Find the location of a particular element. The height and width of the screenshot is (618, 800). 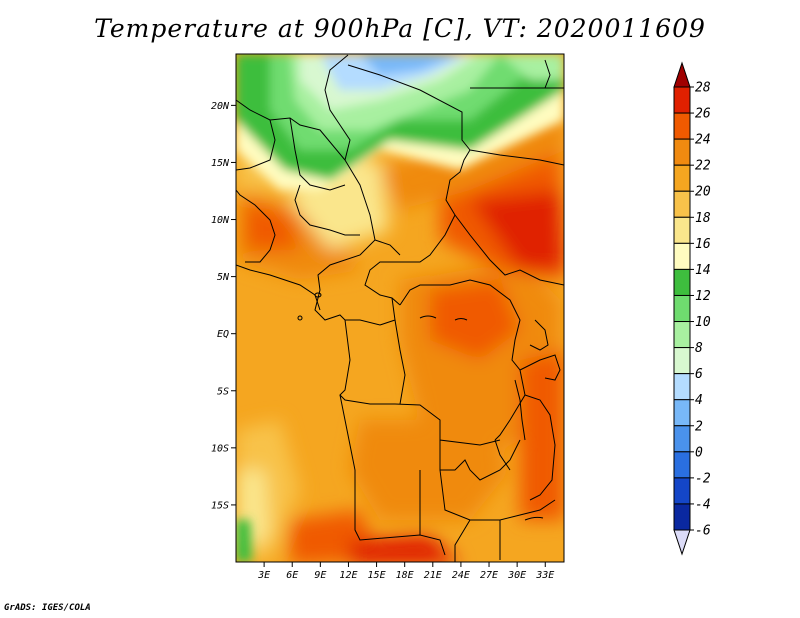

lat-tick-label: 5S is located at coordinates (223, 391).